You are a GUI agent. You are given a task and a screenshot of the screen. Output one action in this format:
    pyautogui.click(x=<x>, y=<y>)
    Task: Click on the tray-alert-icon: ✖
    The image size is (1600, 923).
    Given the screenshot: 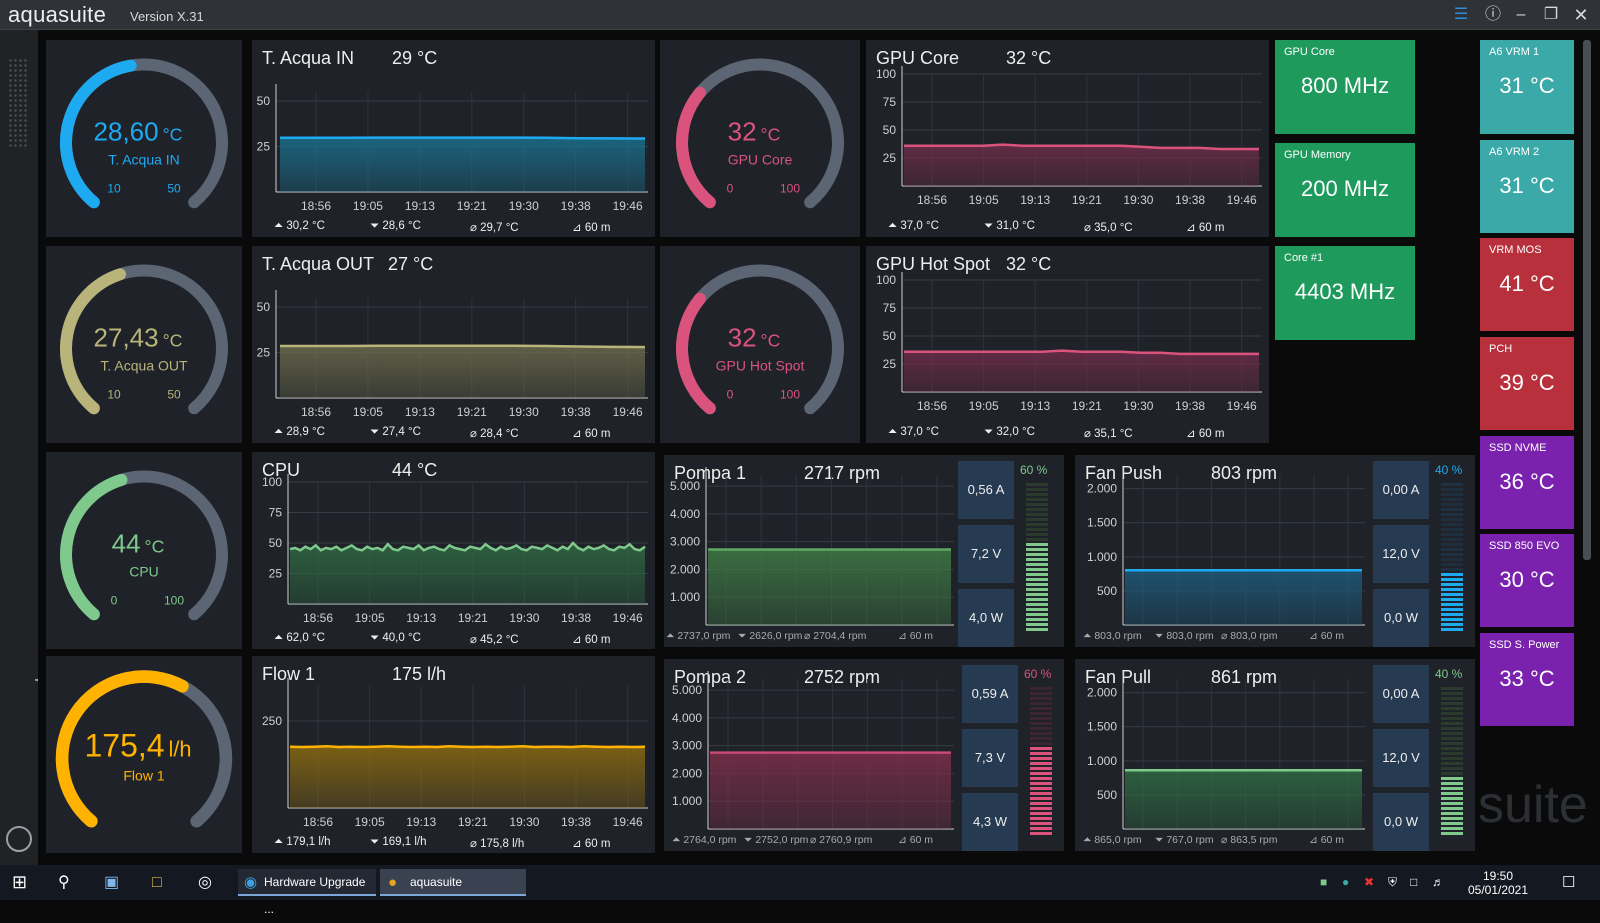 What is the action you would take?
    pyautogui.click(x=1369, y=882)
    